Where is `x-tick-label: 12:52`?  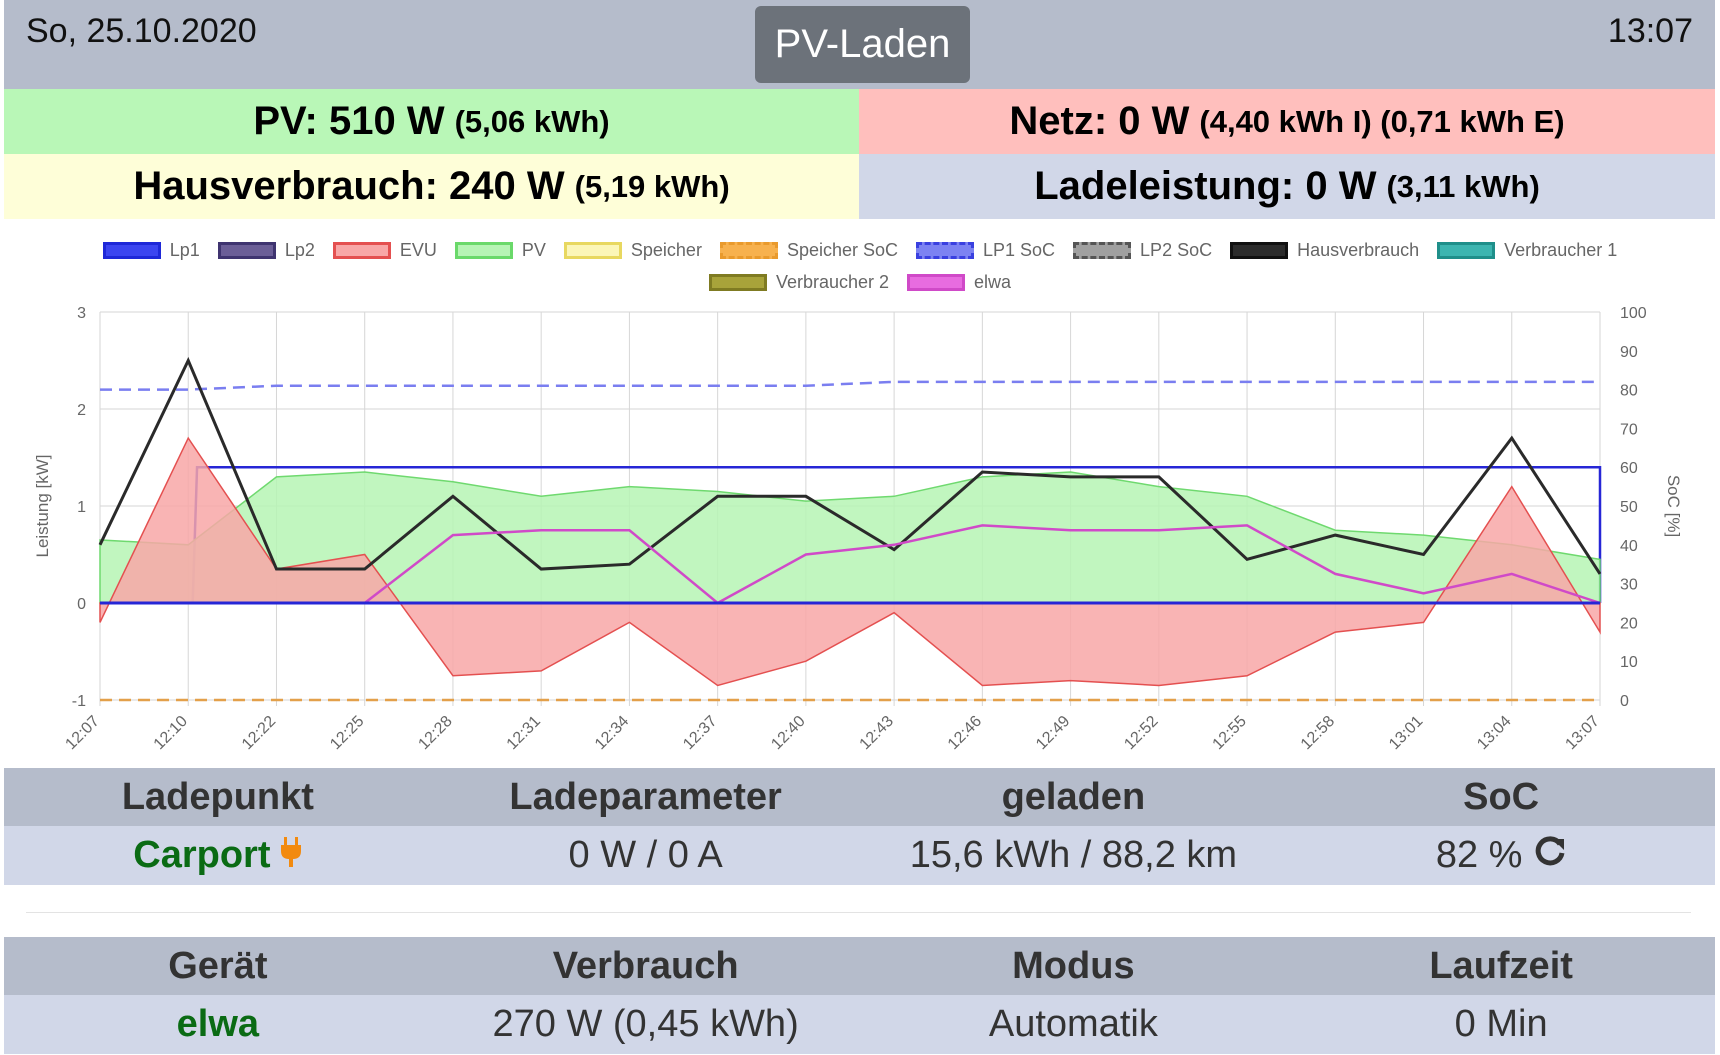
x-tick-label: 12:52 is located at coordinates (1141, 733).